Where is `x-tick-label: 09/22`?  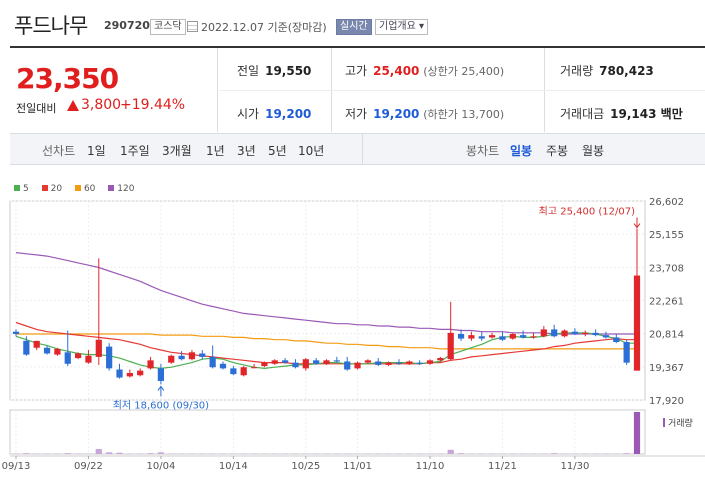 x-tick-label: 09/22 is located at coordinates (88, 466).